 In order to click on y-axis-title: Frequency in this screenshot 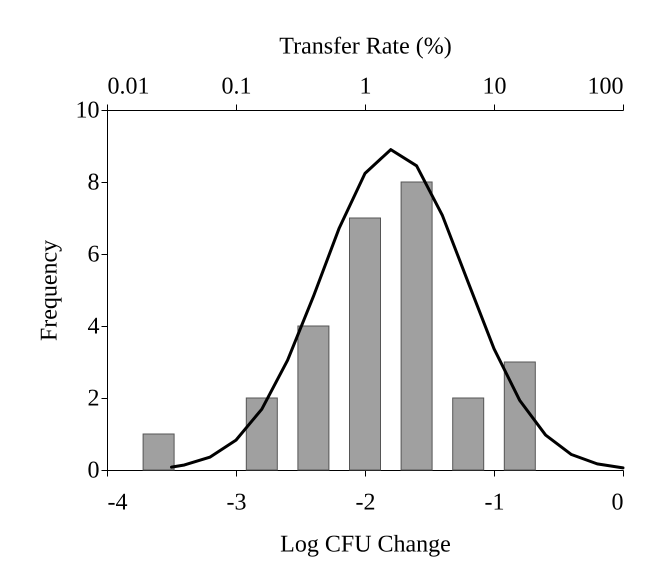, I will do `click(49, 291)`.